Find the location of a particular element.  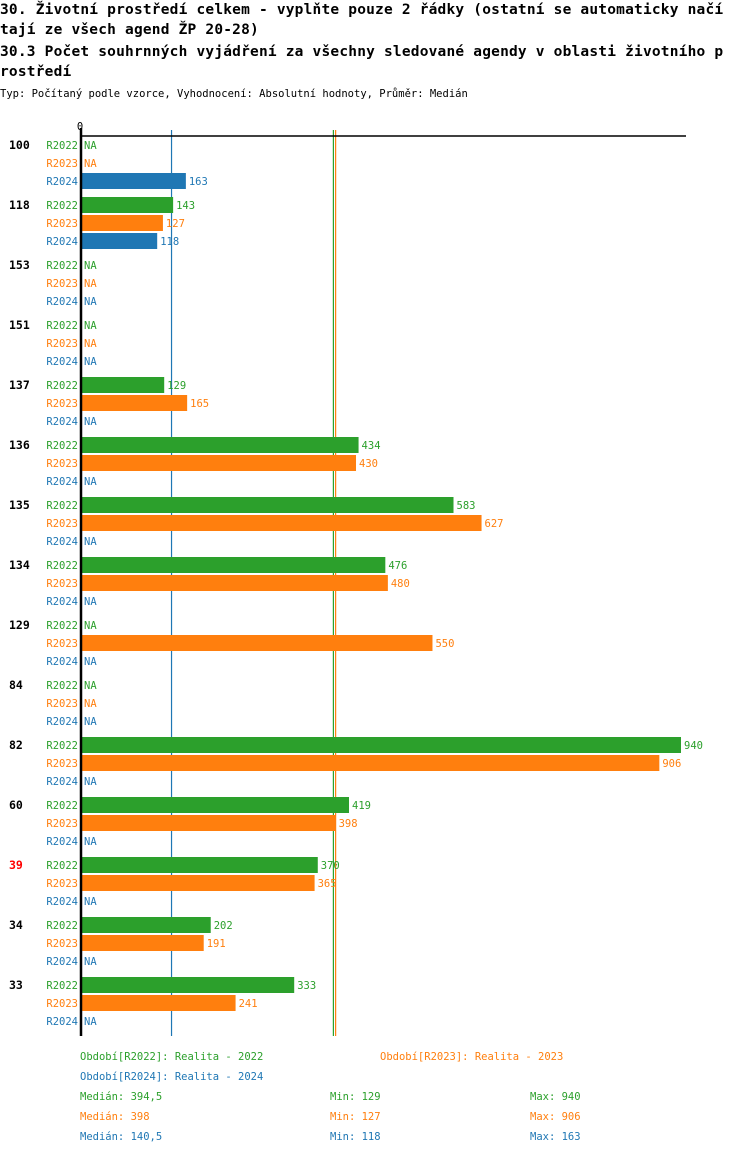

category-label: 100 is located at coordinates (19, 145).